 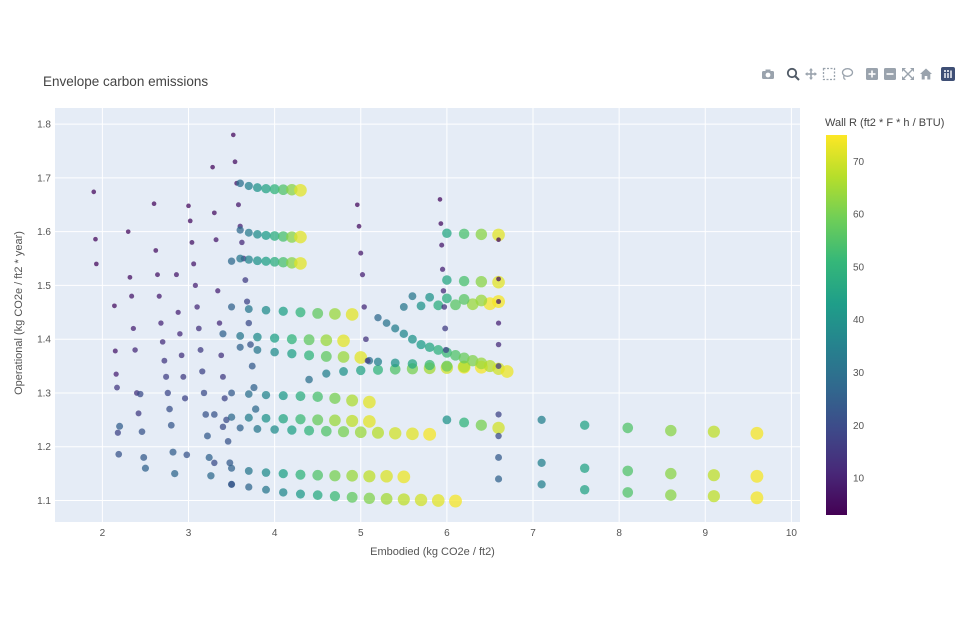 I want to click on pan-icon, so click(x=811, y=74).